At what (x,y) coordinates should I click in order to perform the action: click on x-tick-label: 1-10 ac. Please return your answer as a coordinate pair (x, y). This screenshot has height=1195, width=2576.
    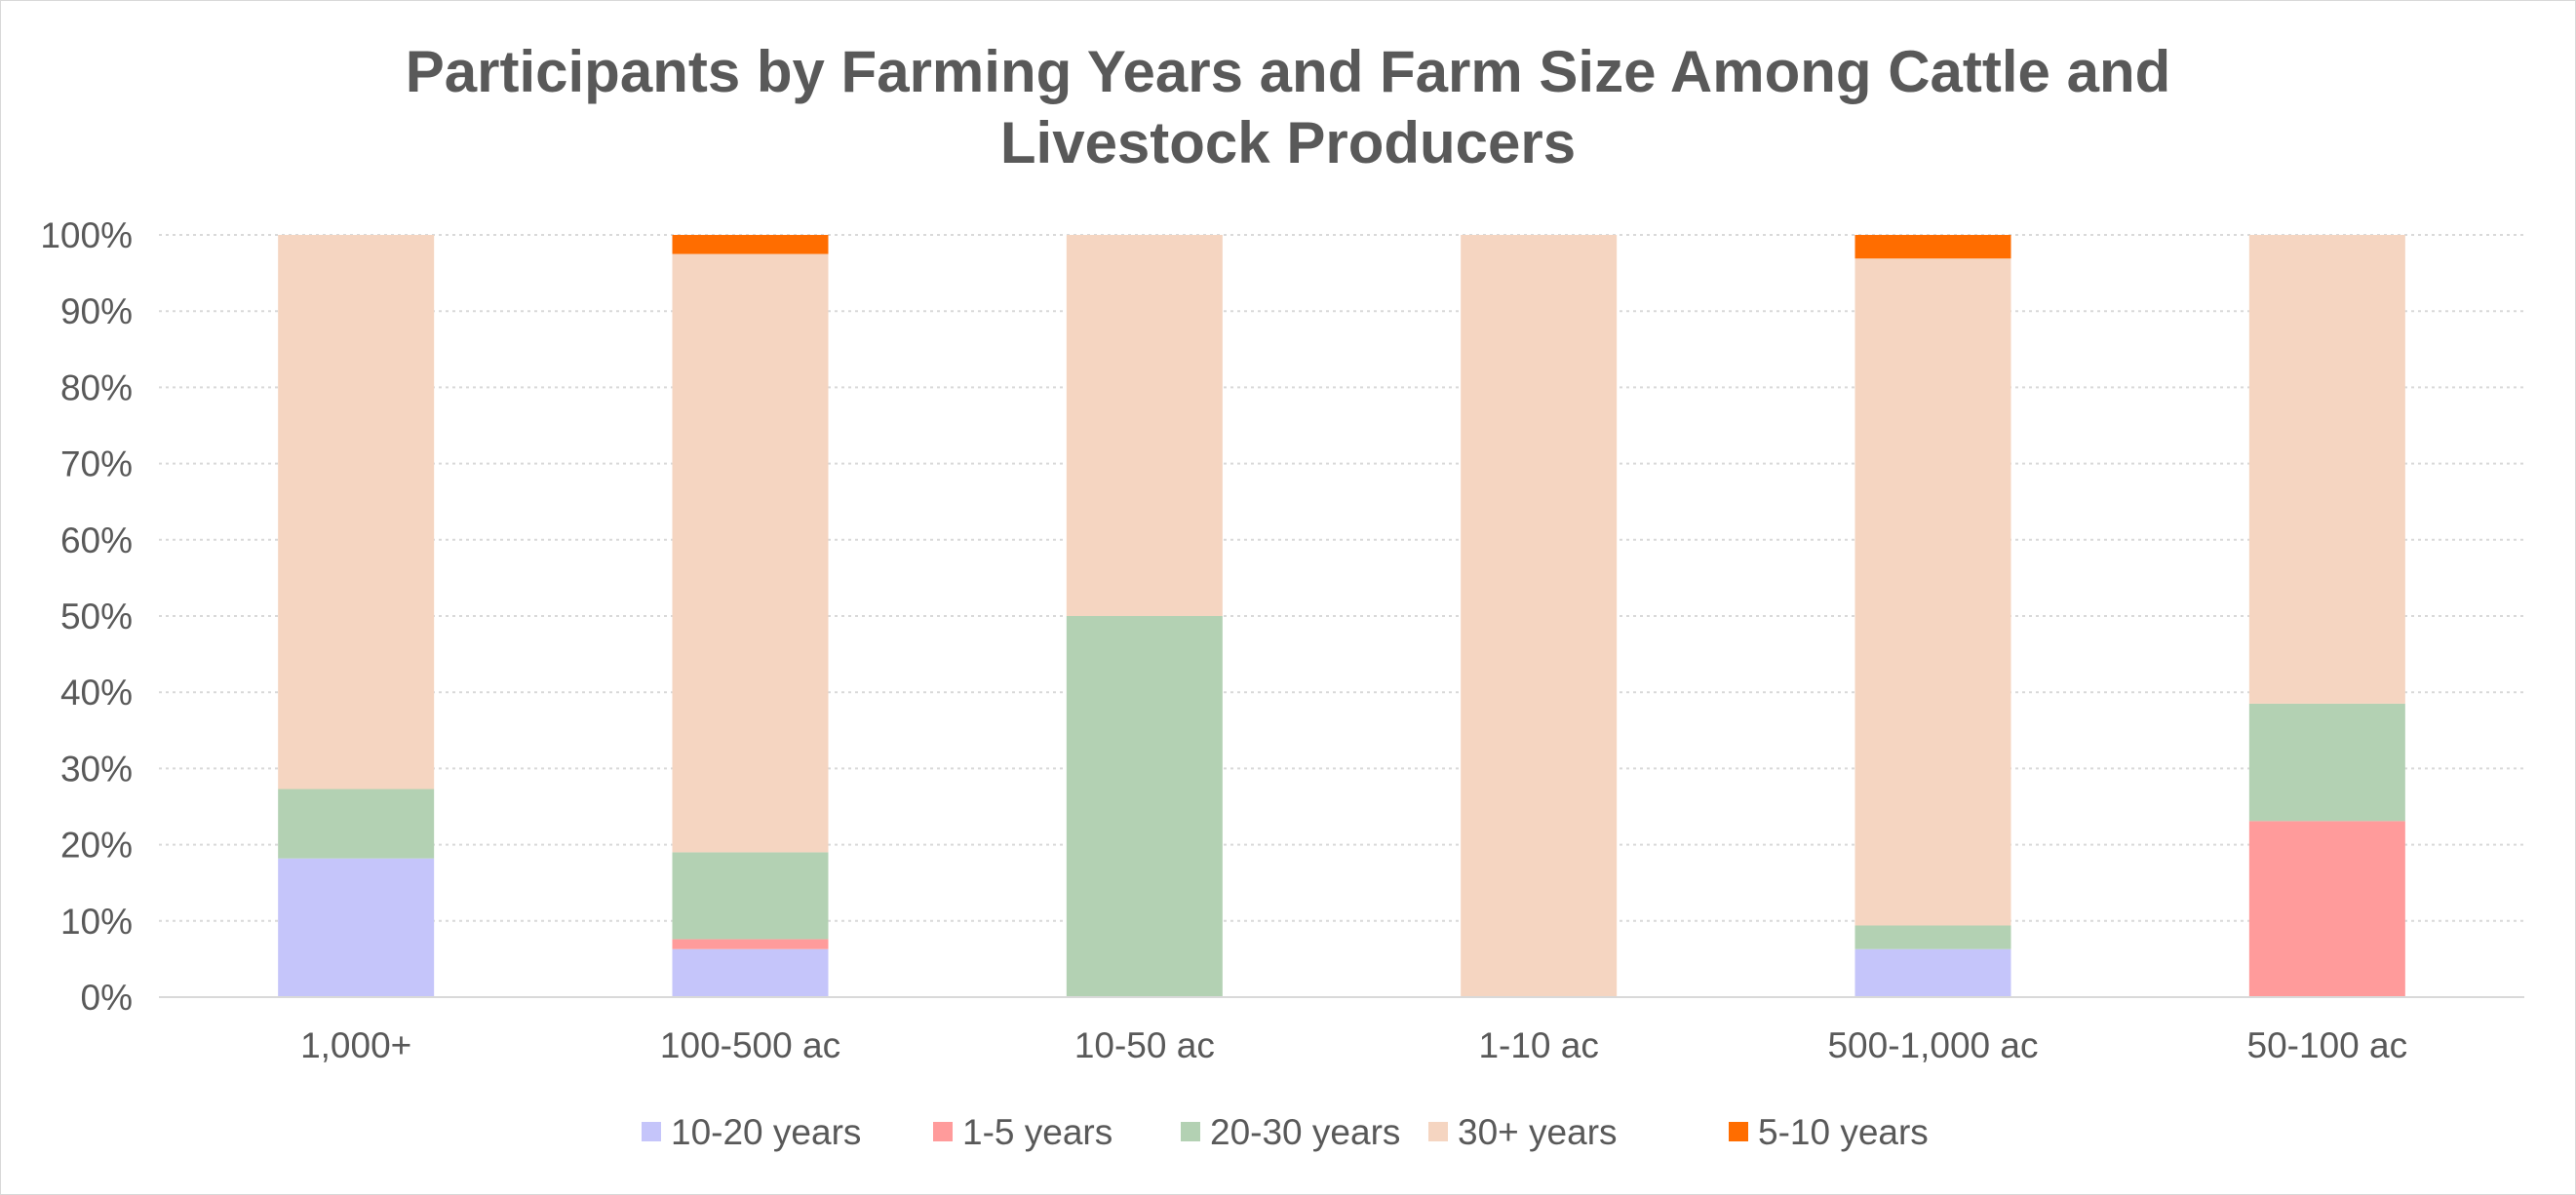
    Looking at the image, I should click on (1538, 1045).